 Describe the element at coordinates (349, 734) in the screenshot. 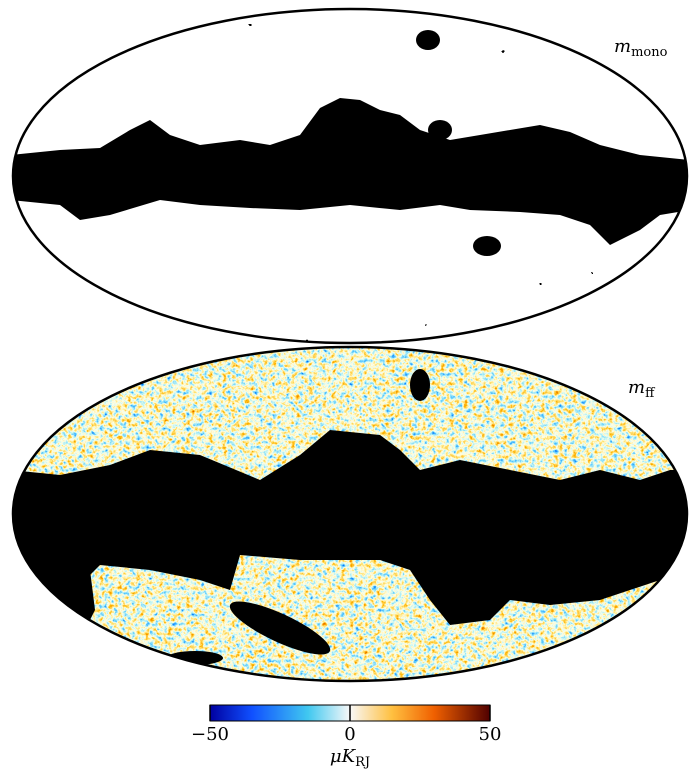

I see `tick-label: 0` at that location.